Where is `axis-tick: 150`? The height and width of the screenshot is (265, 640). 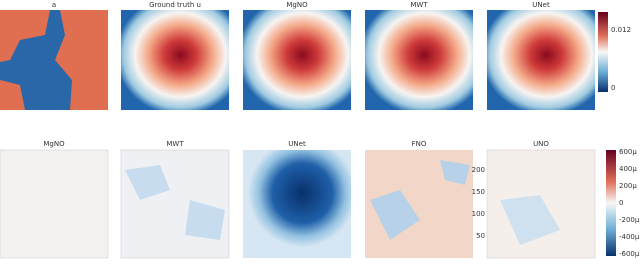 axis-tick: 150 is located at coordinates (478, 192).